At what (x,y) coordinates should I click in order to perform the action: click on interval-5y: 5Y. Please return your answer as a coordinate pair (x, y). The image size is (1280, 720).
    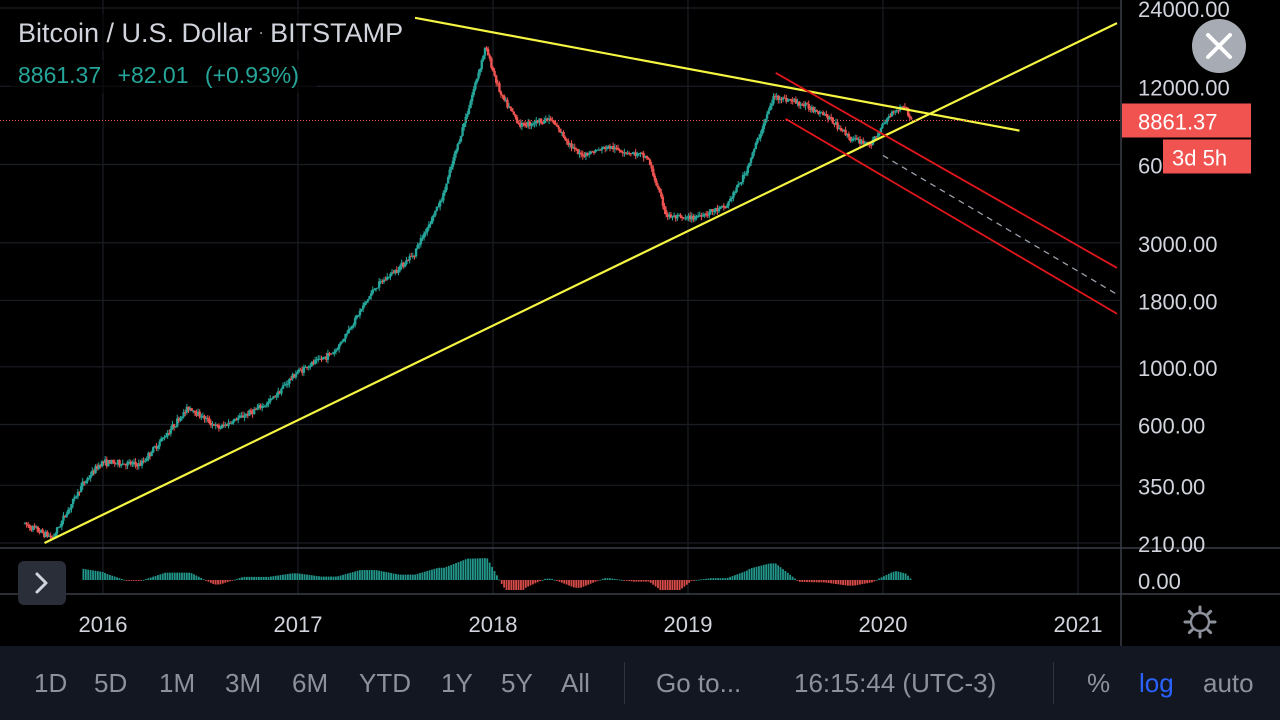
    Looking at the image, I should click on (517, 683).